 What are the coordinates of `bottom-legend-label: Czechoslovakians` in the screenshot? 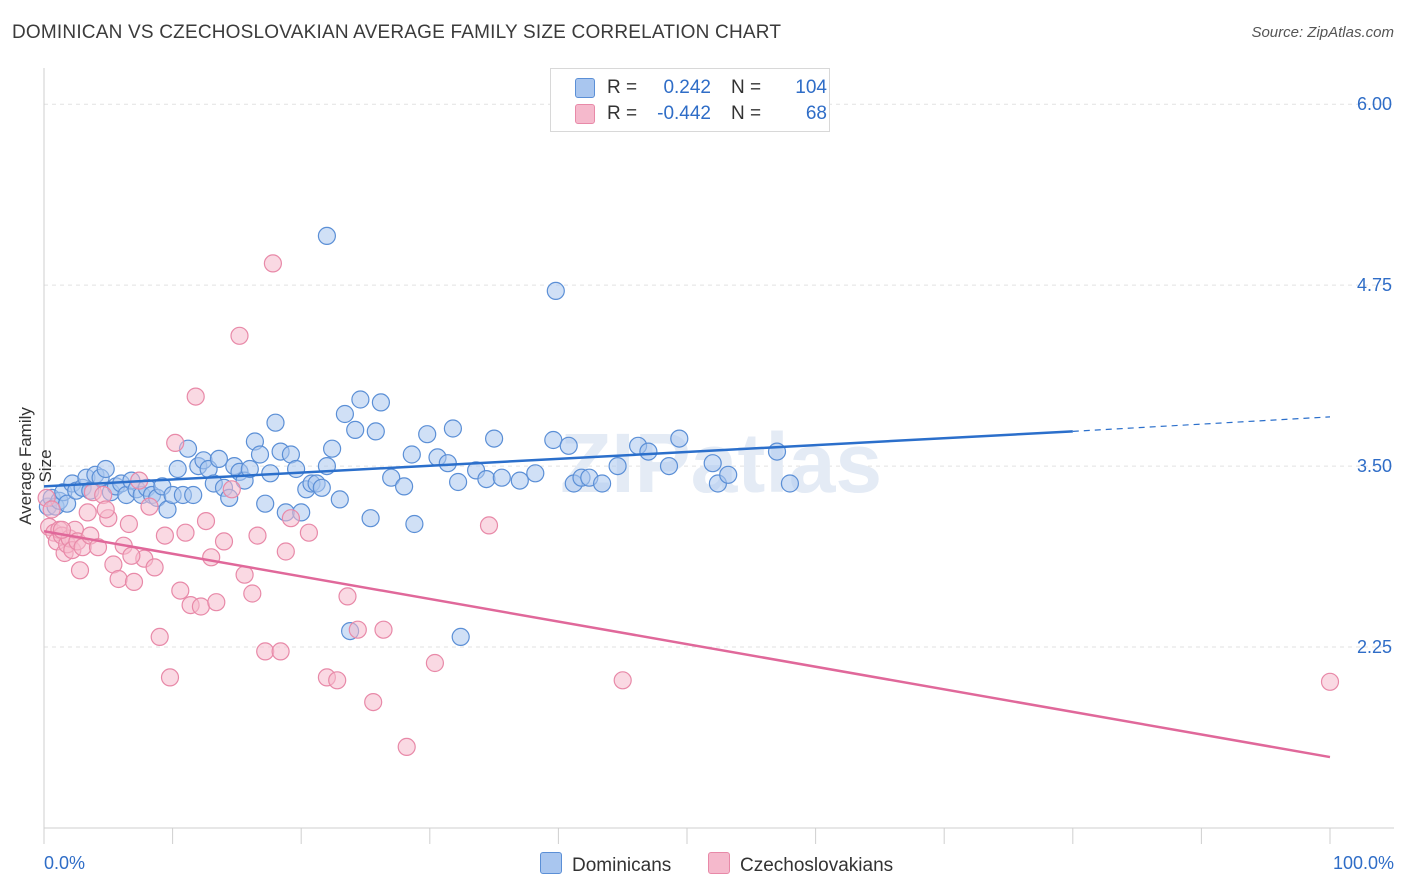 It's located at (817, 865).